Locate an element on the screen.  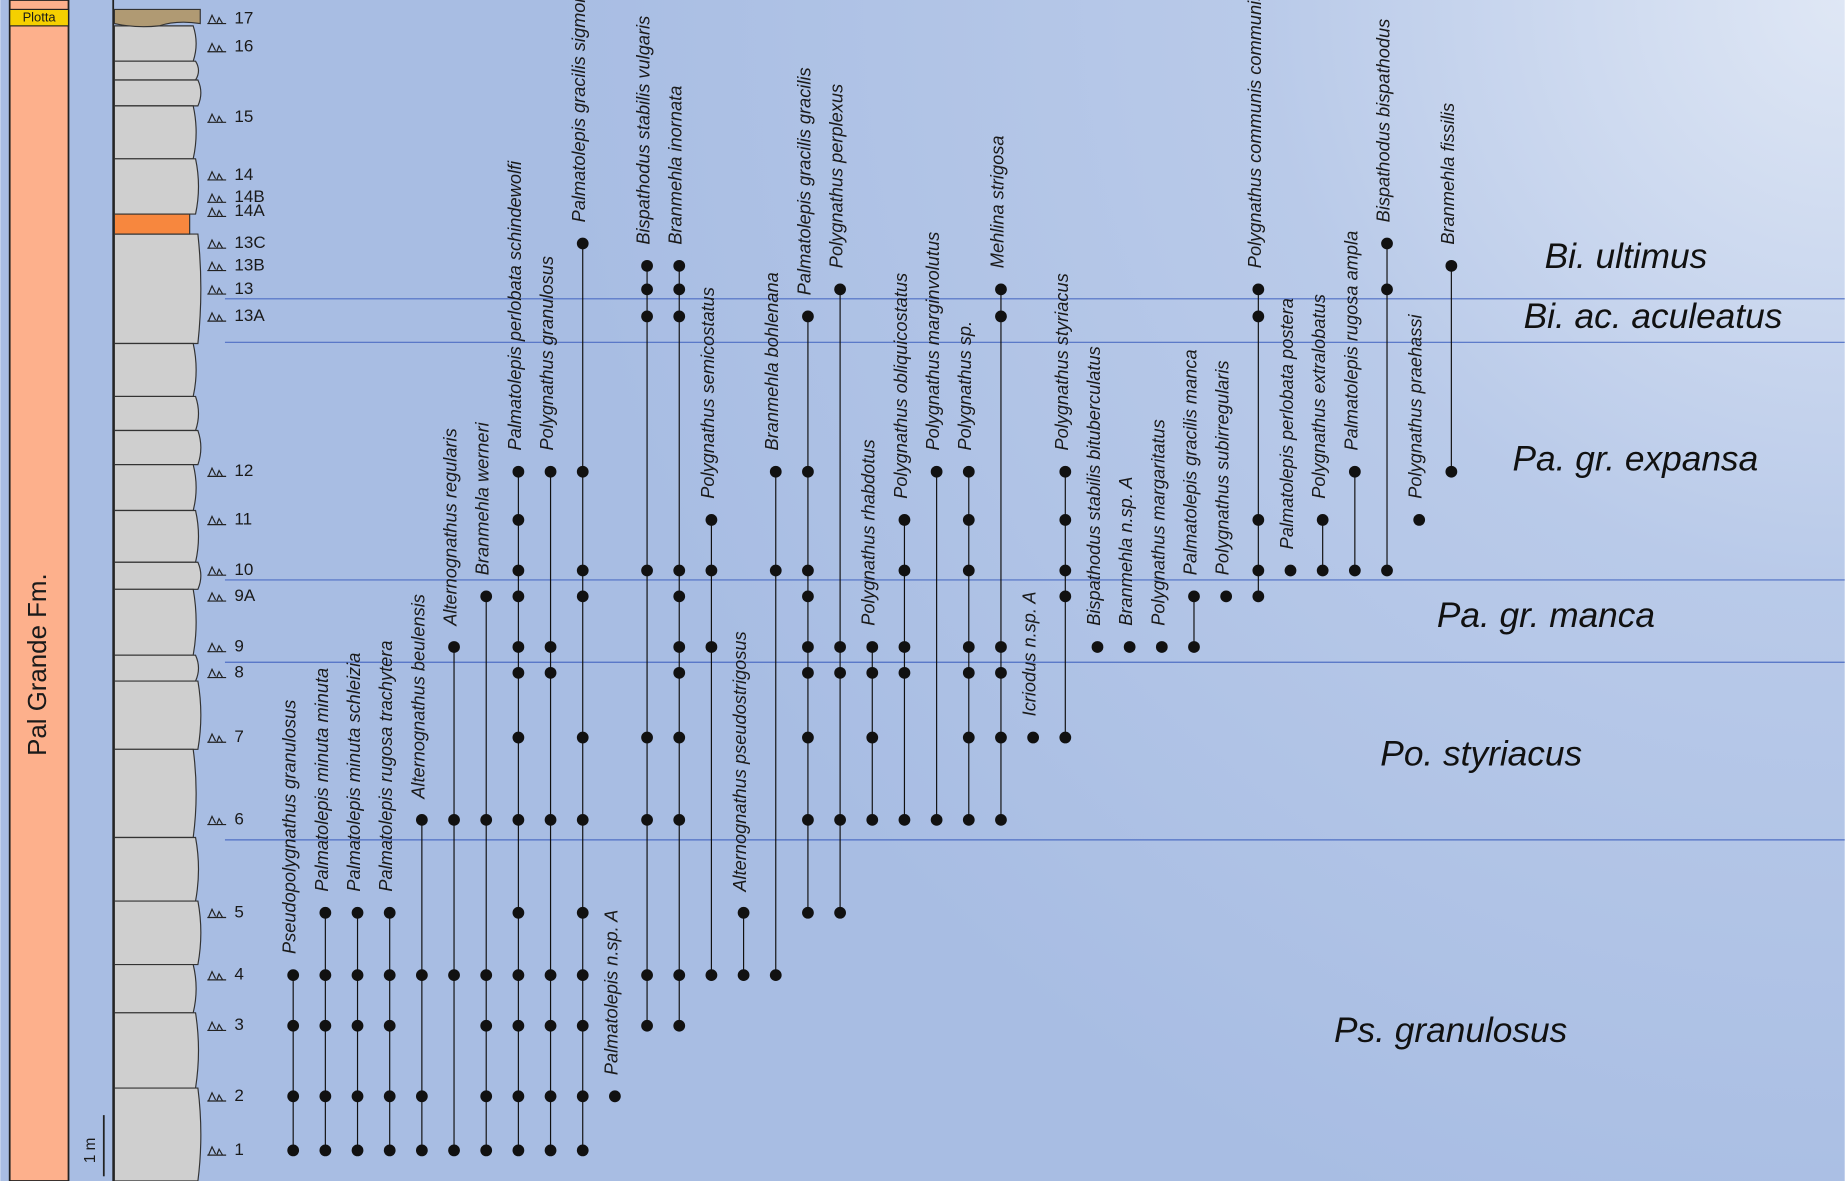
taxon-name: Palmatolepis gracilis gracilis is located at coordinates (803, 181).